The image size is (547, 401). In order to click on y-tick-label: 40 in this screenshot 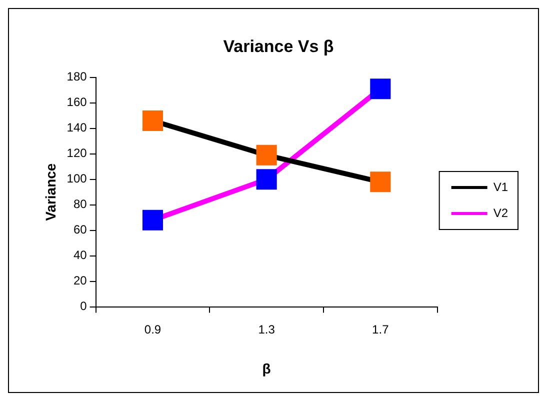, I will do `click(80, 255)`.